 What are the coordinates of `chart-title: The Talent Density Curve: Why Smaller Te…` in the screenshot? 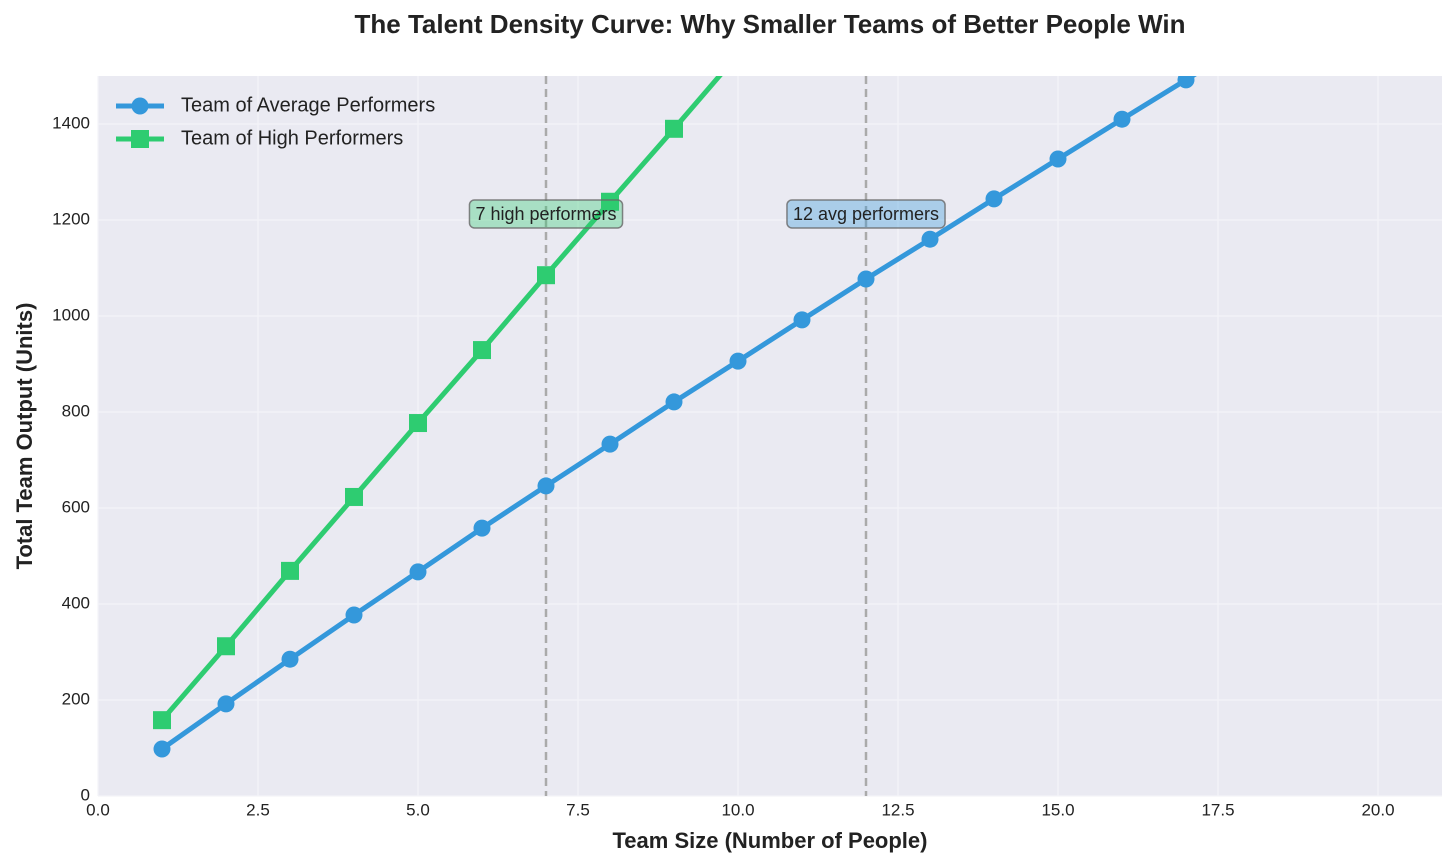 It's located at (770, 24).